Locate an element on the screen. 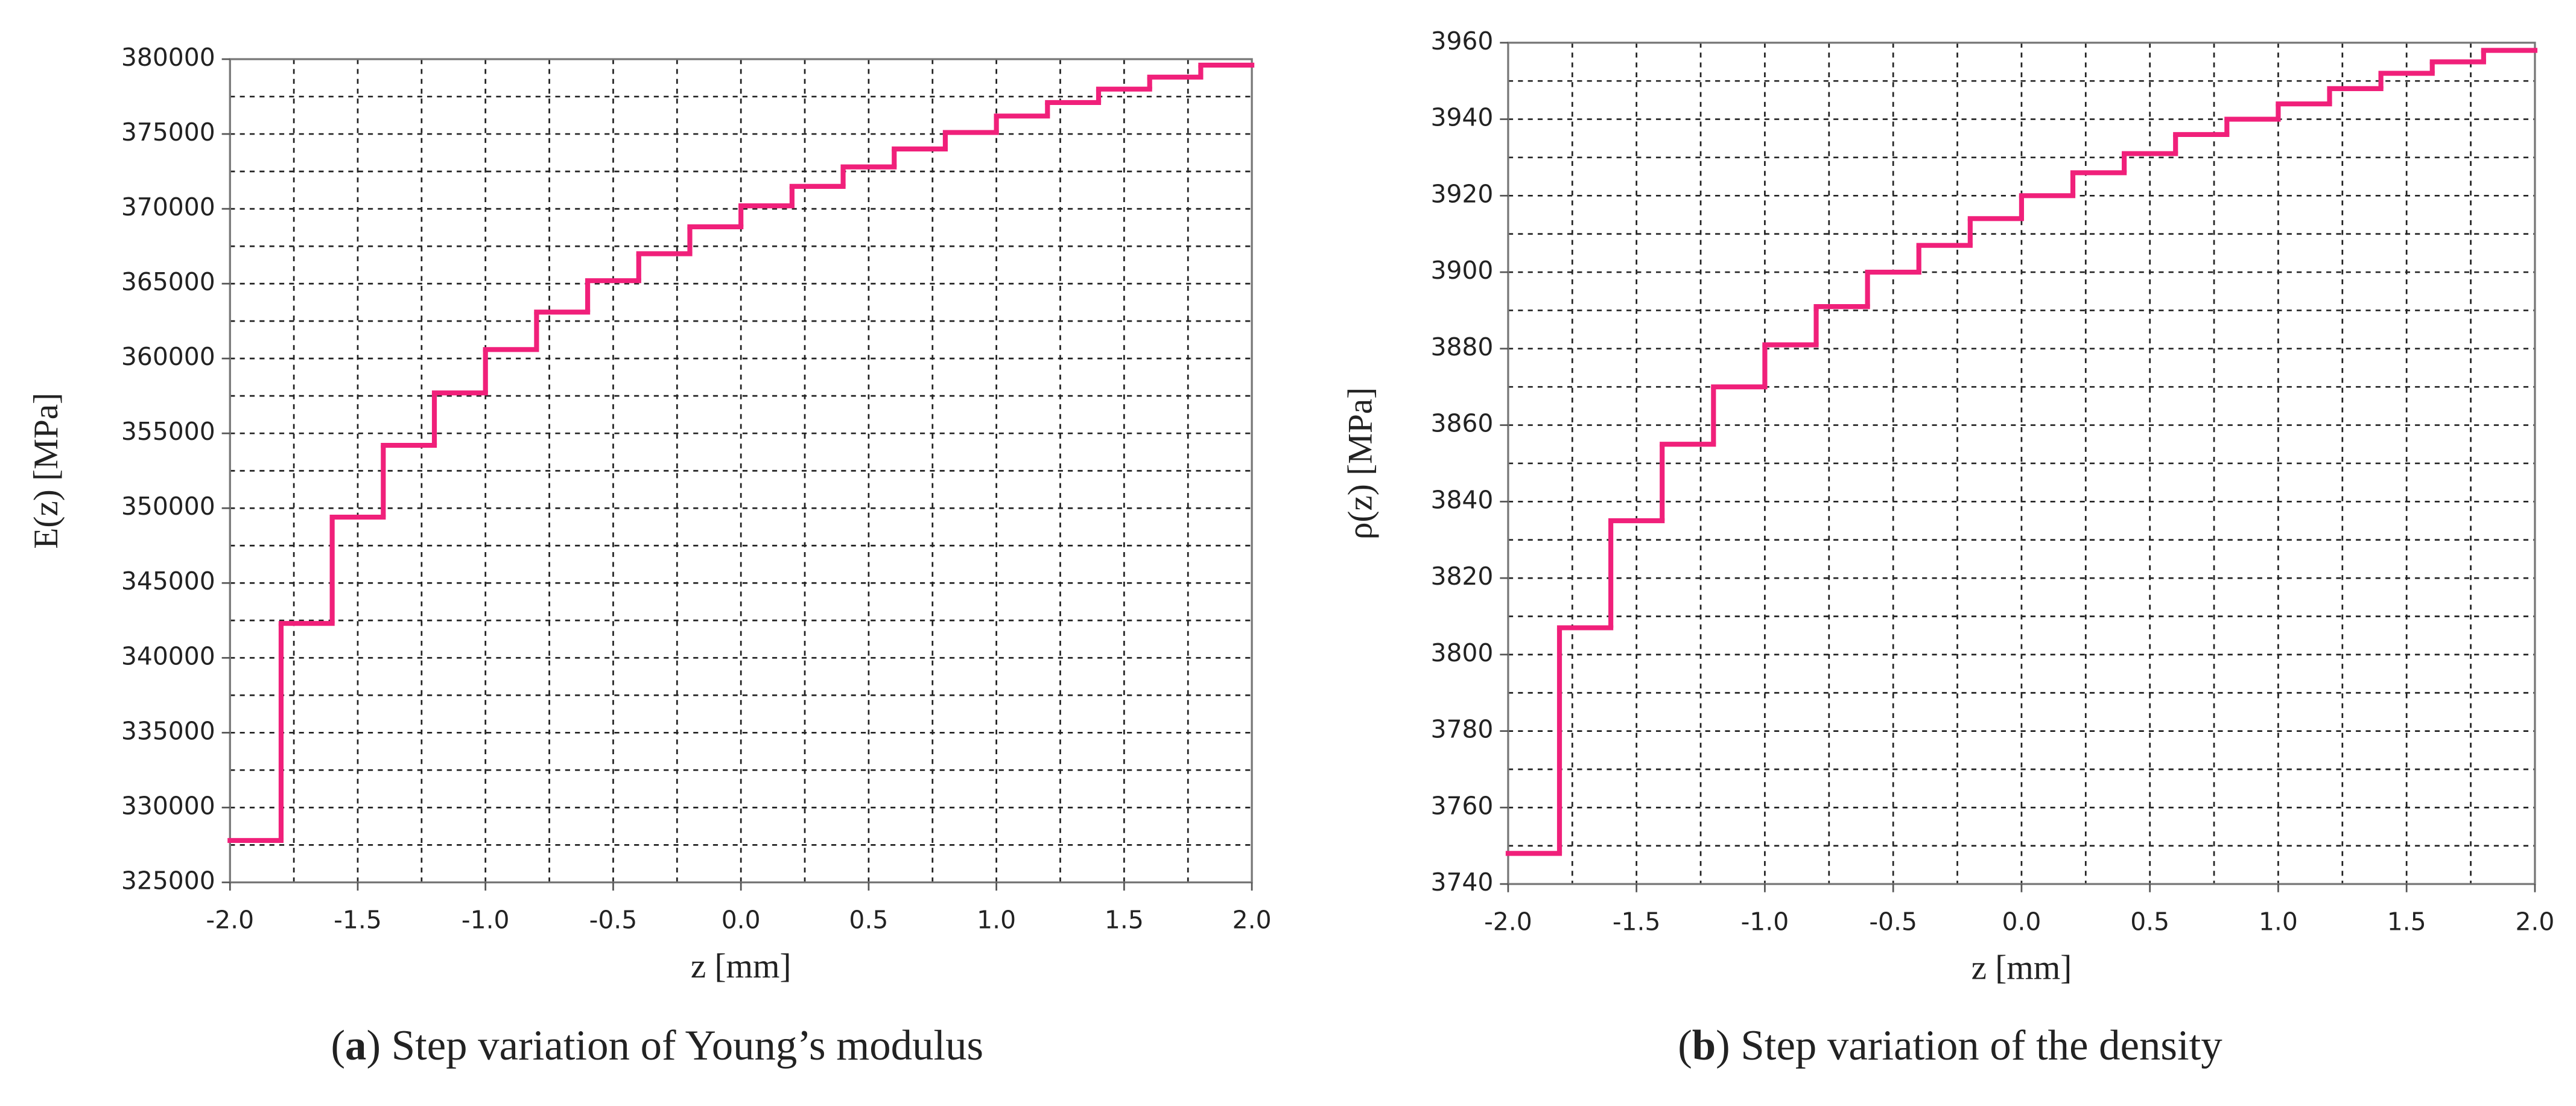 This screenshot has height=1106, width=2576. y-tick-label: 3780 is located at coordinates (1461, 729).